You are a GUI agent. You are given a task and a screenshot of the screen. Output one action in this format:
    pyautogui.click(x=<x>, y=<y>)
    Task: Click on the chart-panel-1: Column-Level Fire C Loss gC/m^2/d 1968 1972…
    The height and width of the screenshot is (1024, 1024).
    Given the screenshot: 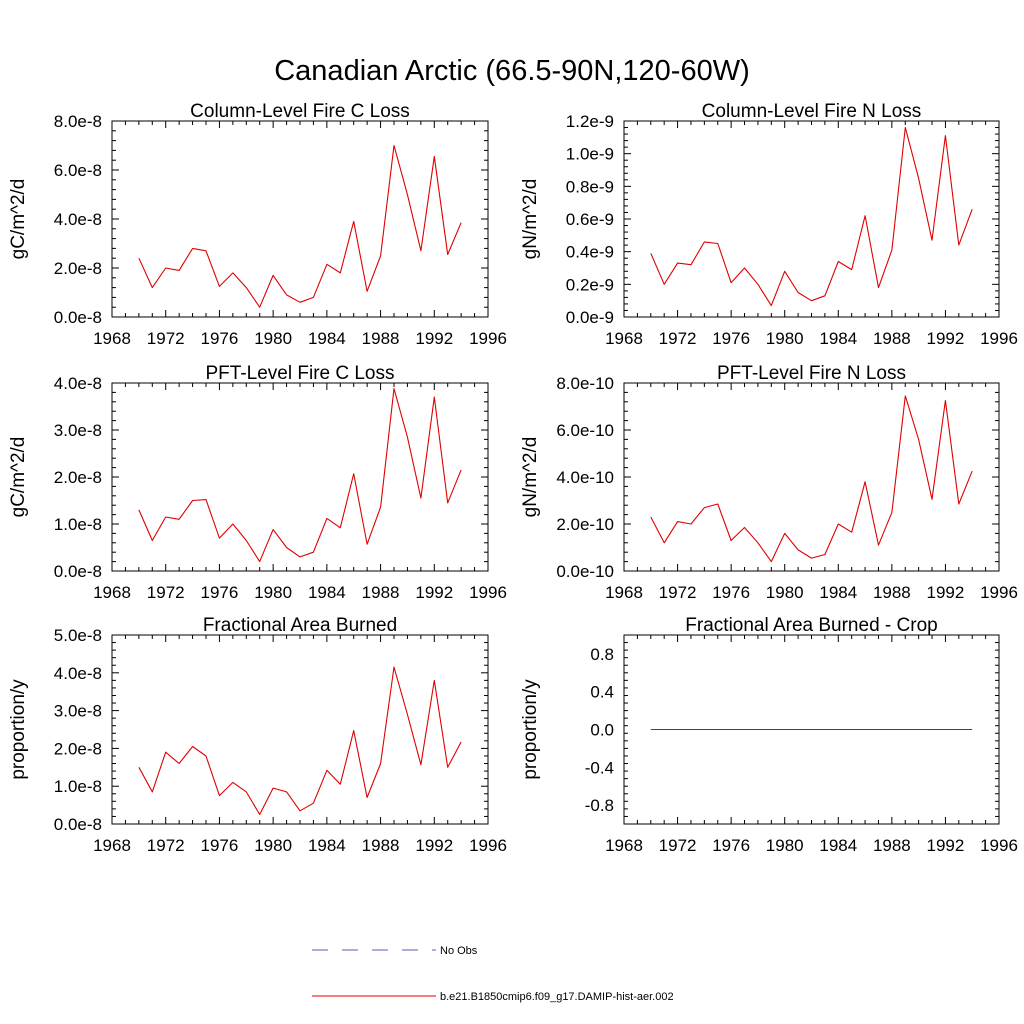 What is the action you would take?
    pyautogui.click(x=257, y=224)
    